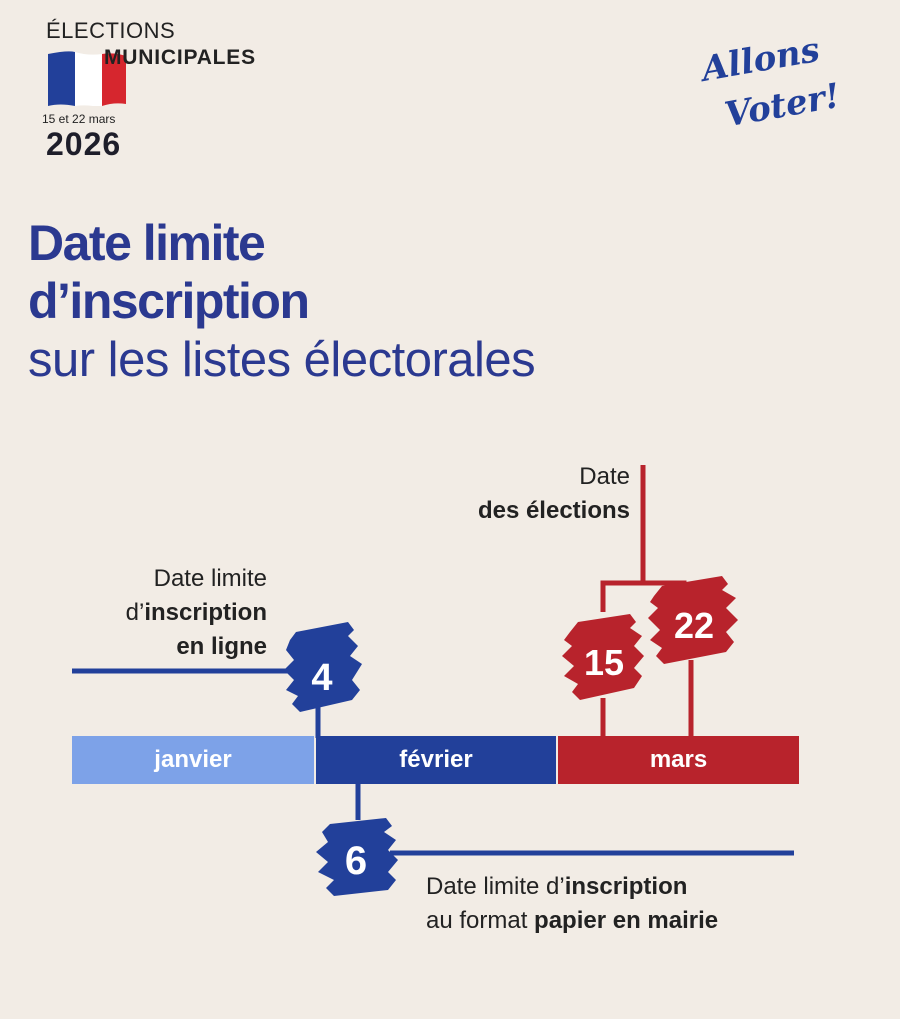 The height and width of the screenshot is (1019, 900). I want to click on paper-deadline-badge: 6, so click(357, 857).